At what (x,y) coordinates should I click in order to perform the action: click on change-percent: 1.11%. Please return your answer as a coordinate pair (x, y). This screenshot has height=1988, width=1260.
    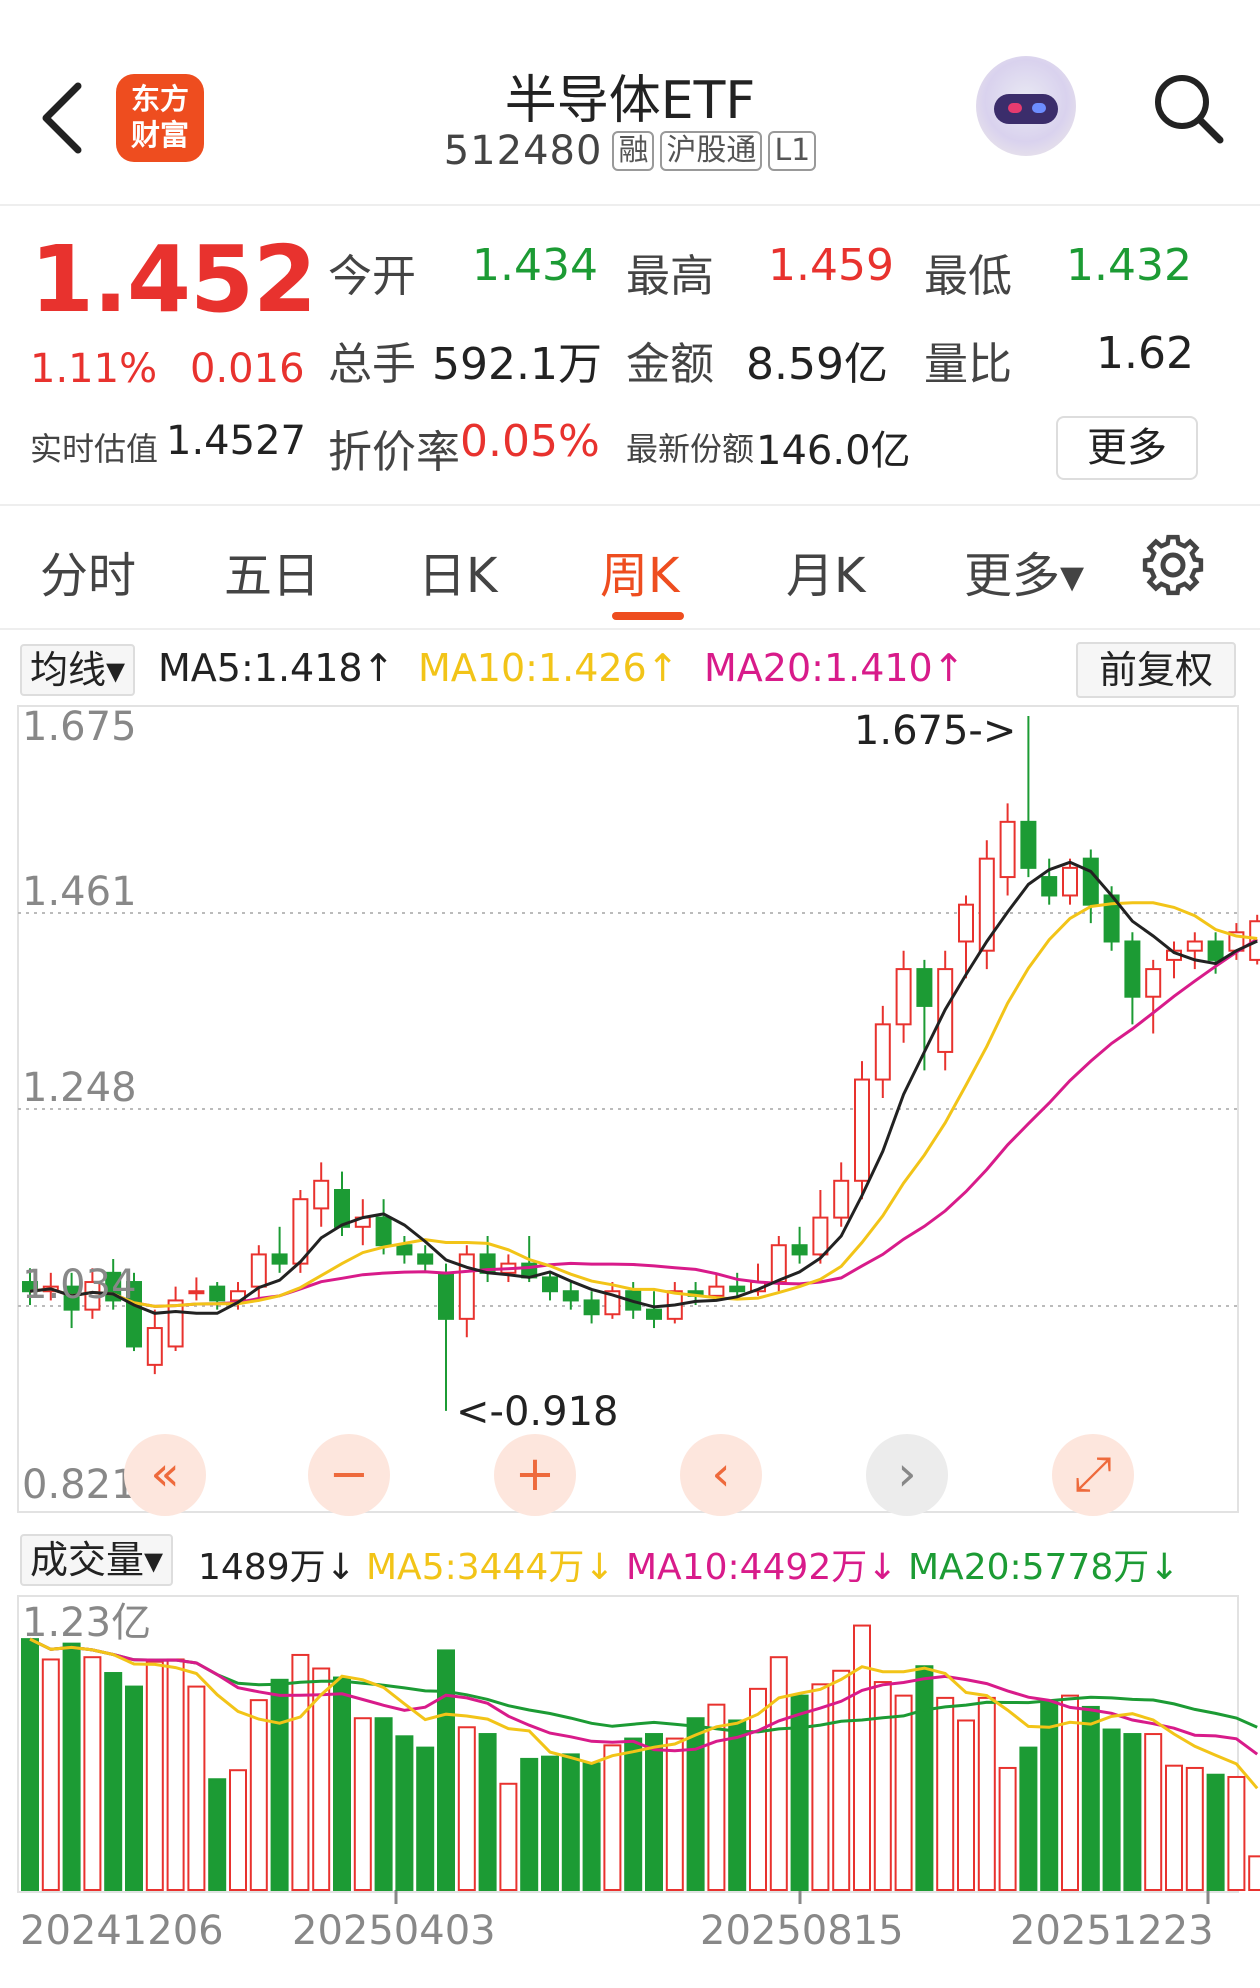
    Looking at the image, I should click on (94, 369).